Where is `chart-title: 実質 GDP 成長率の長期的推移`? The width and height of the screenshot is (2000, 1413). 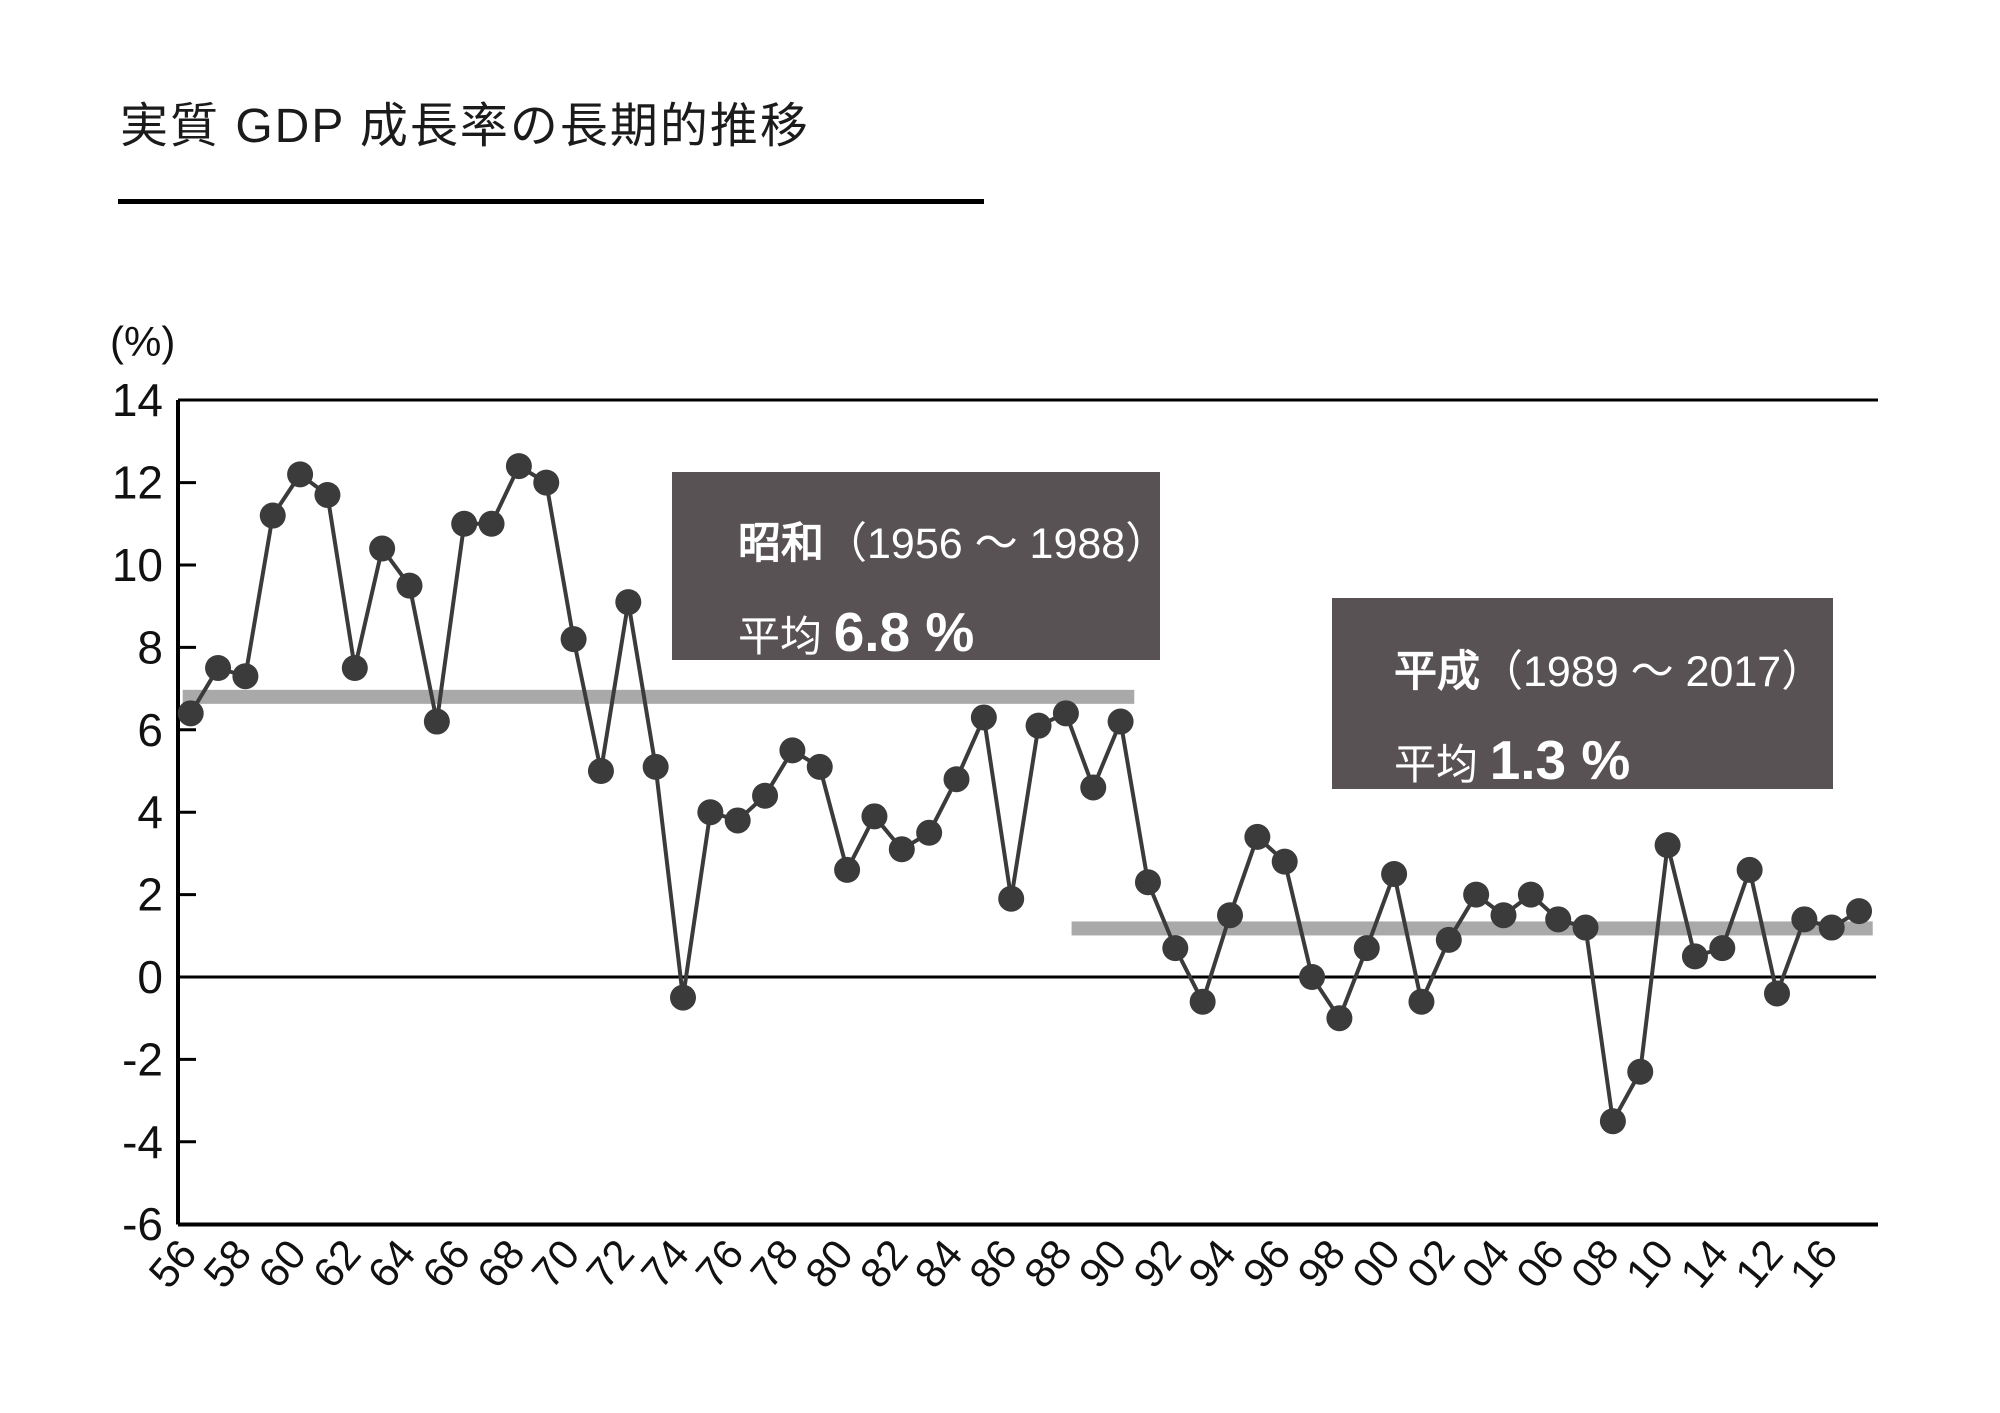 chart-title: 実質 GDP 成長率の長期的推移 is located at coordinates (465, 126).